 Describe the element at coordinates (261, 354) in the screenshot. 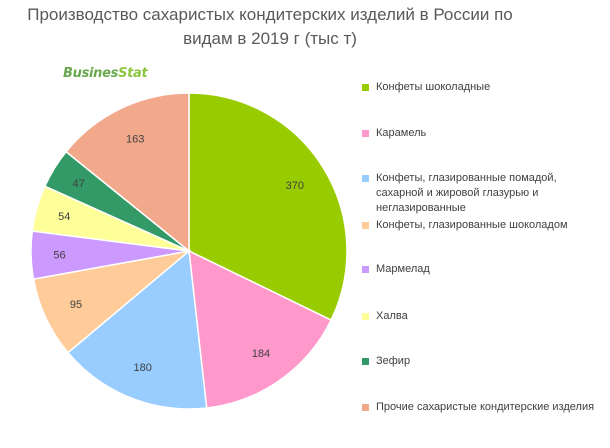

I see `data-label-2: 184` at that location.